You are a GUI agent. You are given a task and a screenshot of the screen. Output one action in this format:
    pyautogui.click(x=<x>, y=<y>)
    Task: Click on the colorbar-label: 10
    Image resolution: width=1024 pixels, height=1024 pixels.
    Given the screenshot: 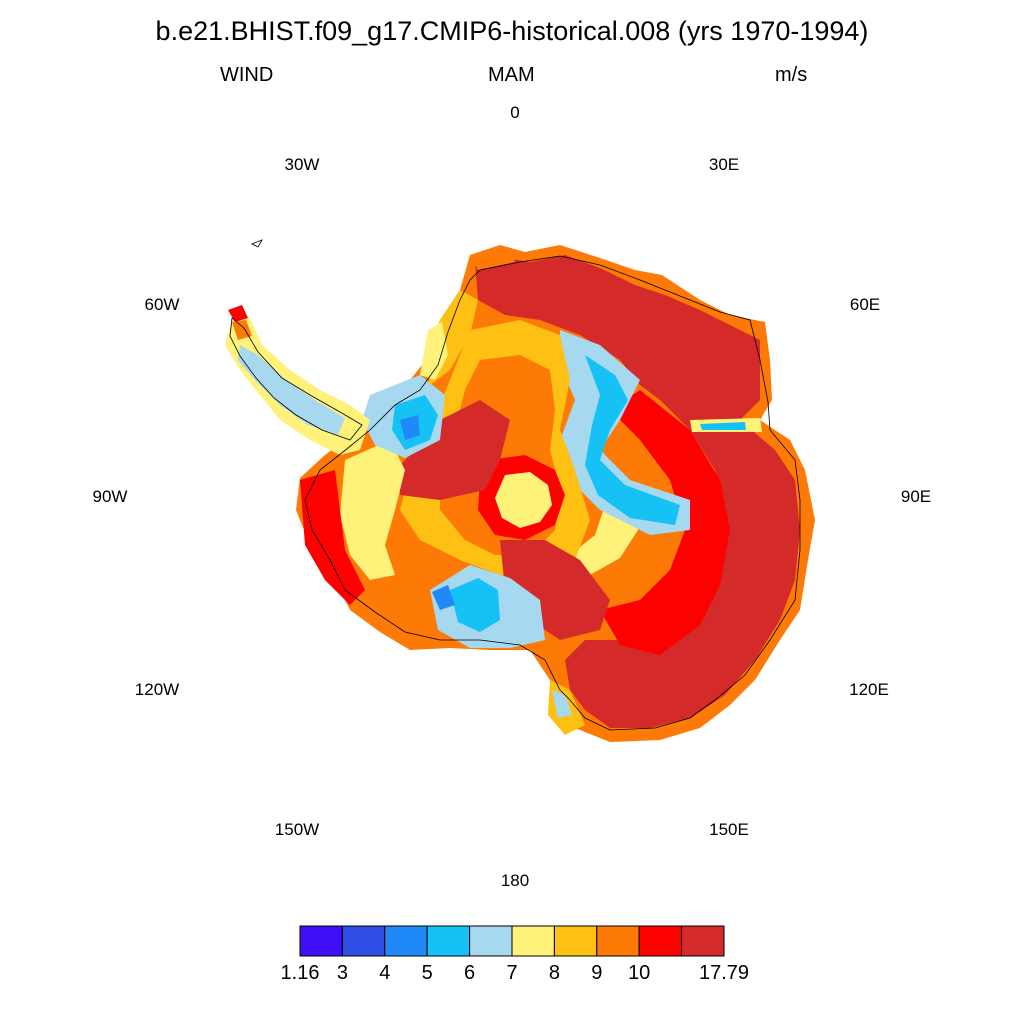 What is the action you would take?
    pyautogui.click(x=639, y=973)
    